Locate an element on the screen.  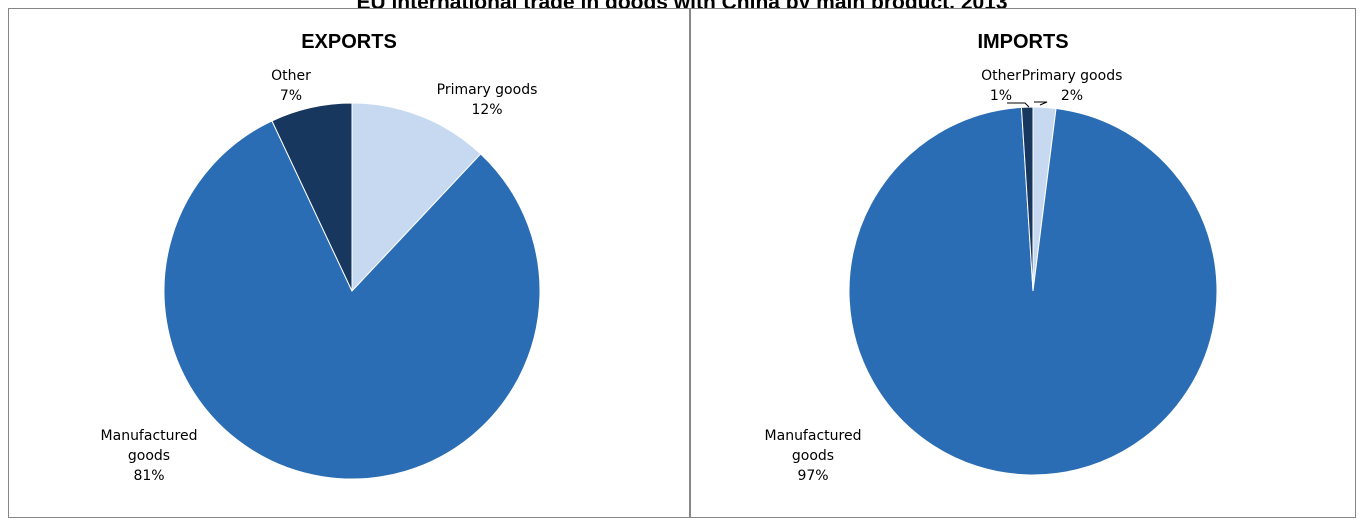
imports-label-manufactured-goods: Manufactured goods 97% is located at coordinates (813, 456).